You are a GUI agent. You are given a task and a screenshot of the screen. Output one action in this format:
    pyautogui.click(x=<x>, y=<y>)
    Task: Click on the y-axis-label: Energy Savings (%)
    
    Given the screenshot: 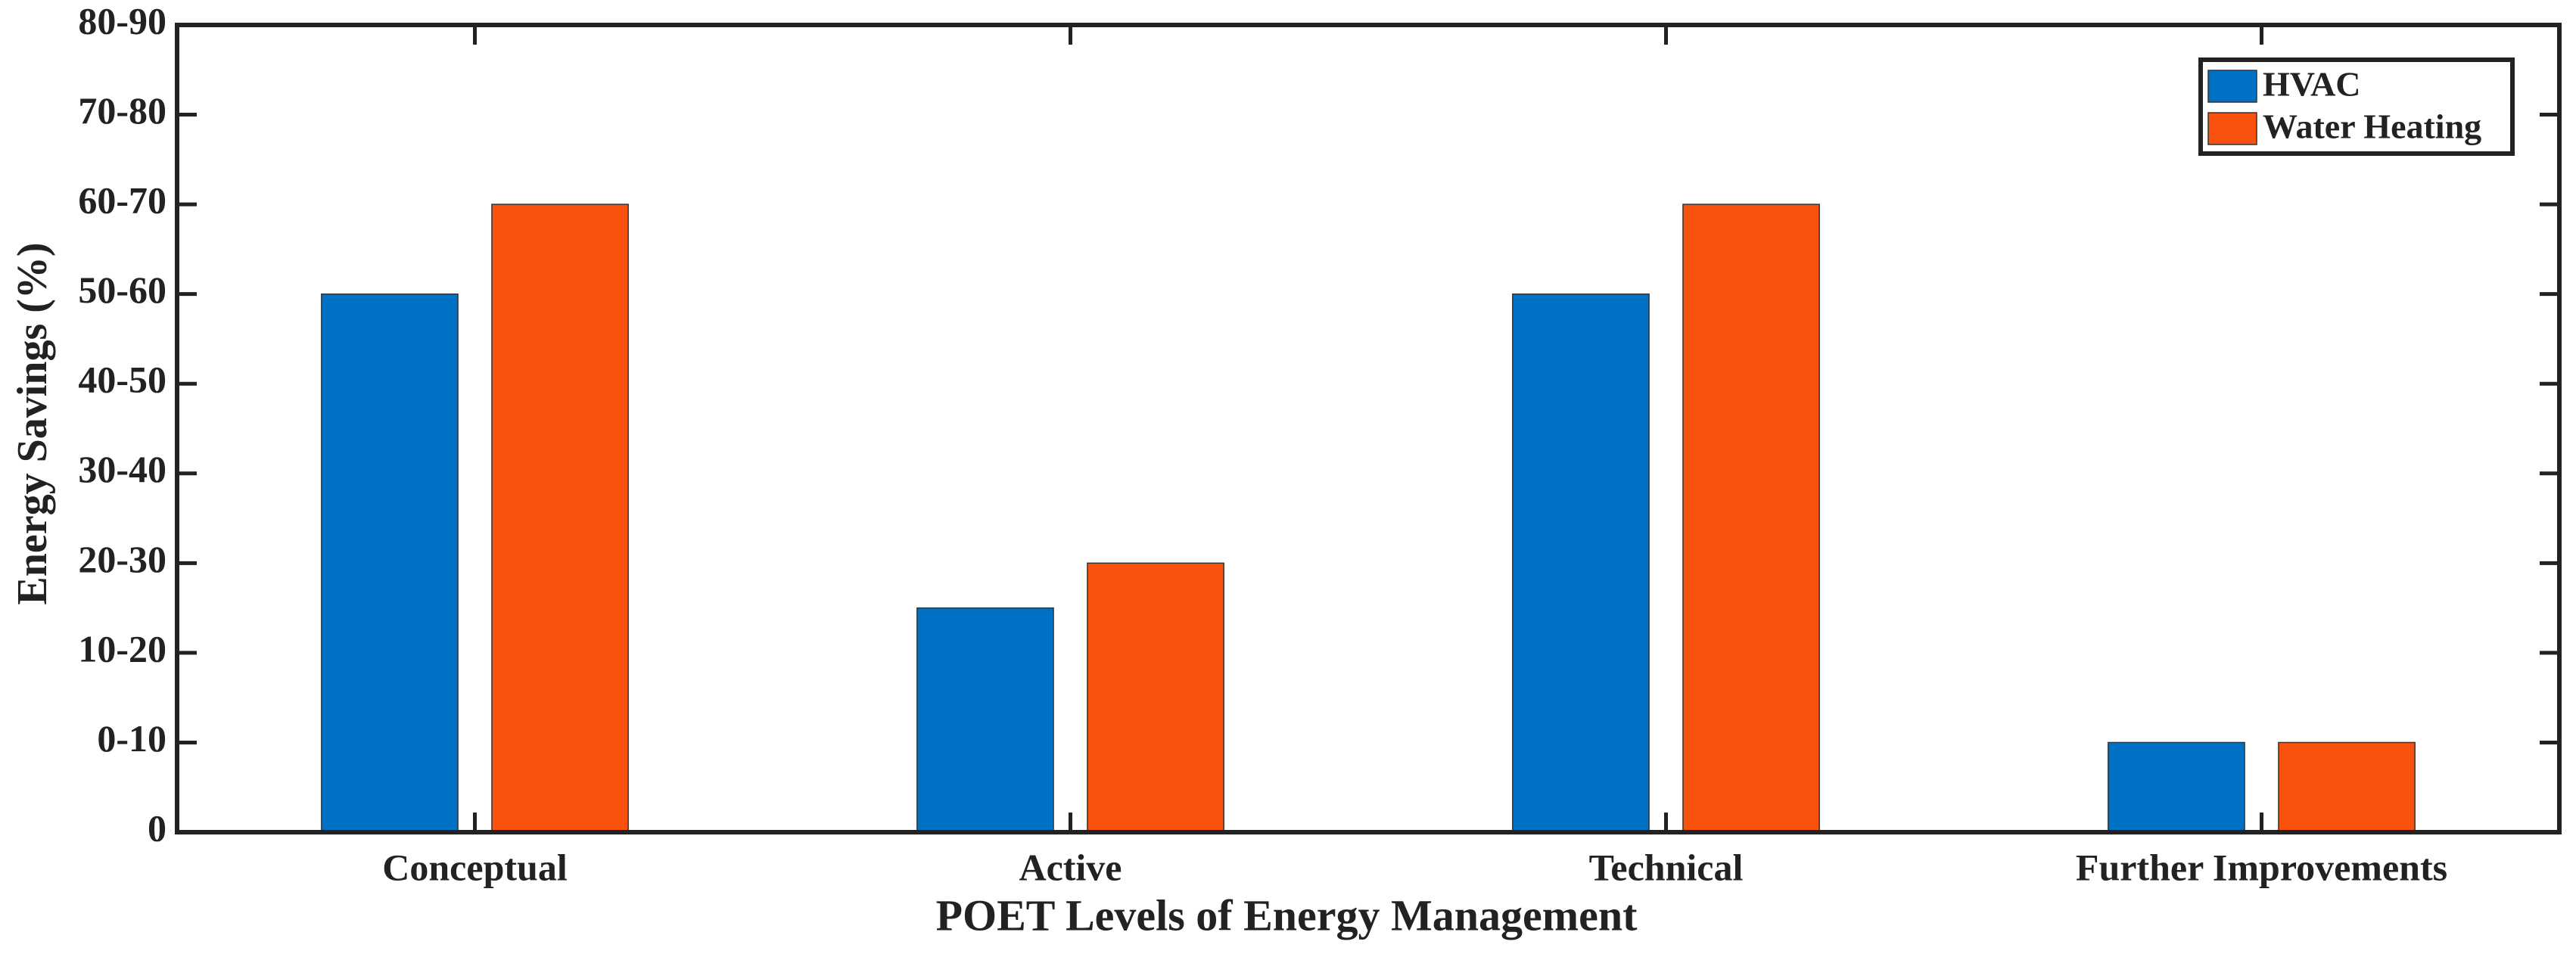 What is the action you would take?
    pyautogui.click(x=32, y=423)
    